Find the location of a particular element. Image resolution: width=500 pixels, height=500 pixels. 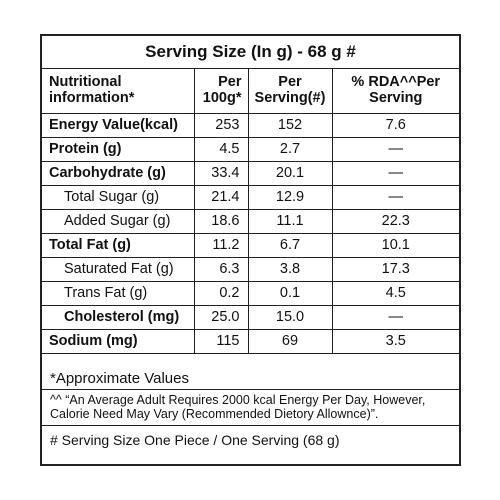

row-per-100g: 18.6 is located at coordinates (221, 221).